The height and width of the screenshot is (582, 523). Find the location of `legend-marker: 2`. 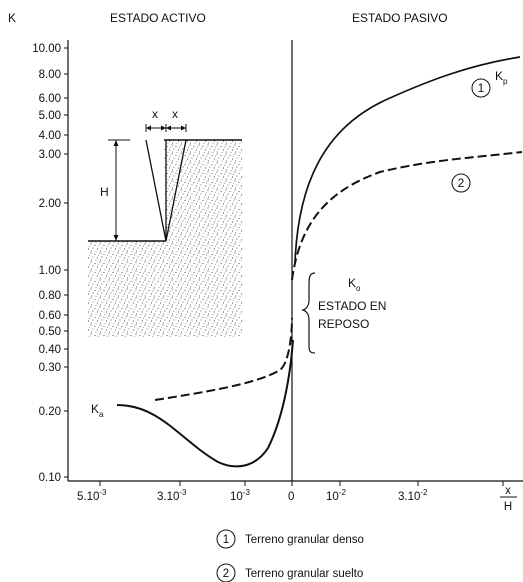

legend-marker: 2 is located at coordinates (226, 574).